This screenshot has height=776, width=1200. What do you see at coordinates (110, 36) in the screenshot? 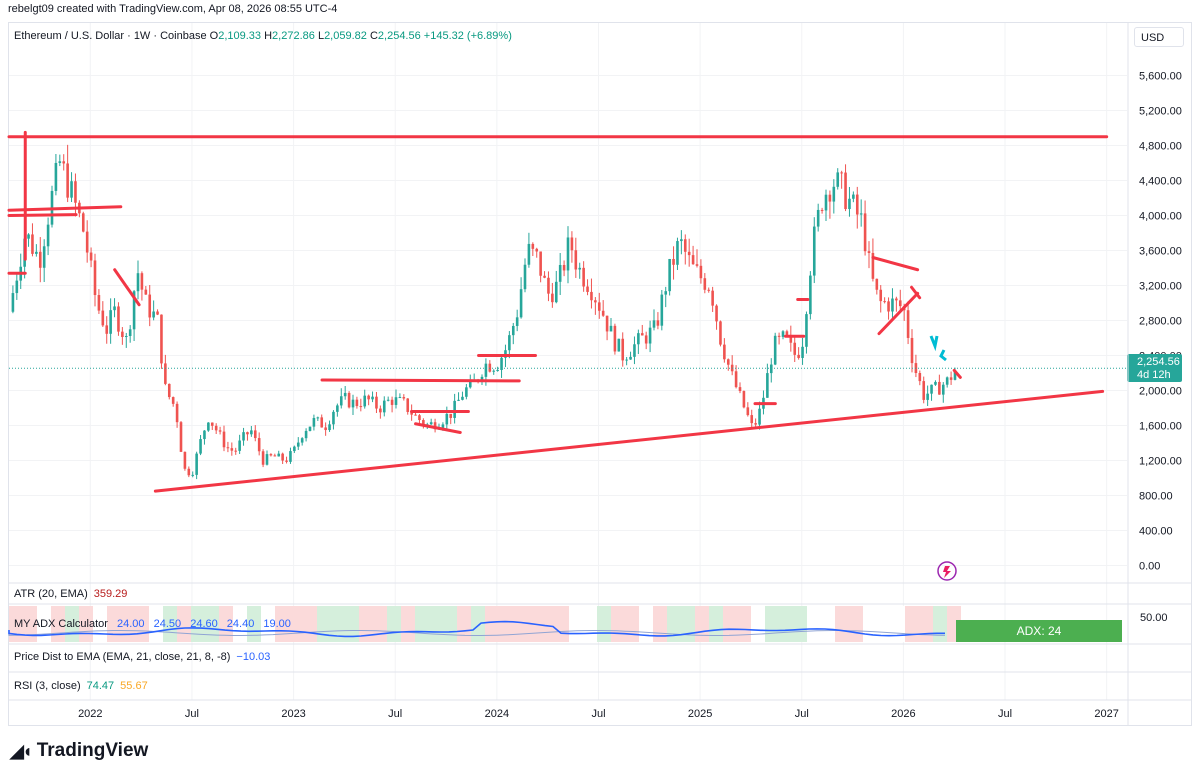
I see `symbol-name: Ethereum / U.S. Dollar · 1W · Coinbase` at bounding box center [110, 36].